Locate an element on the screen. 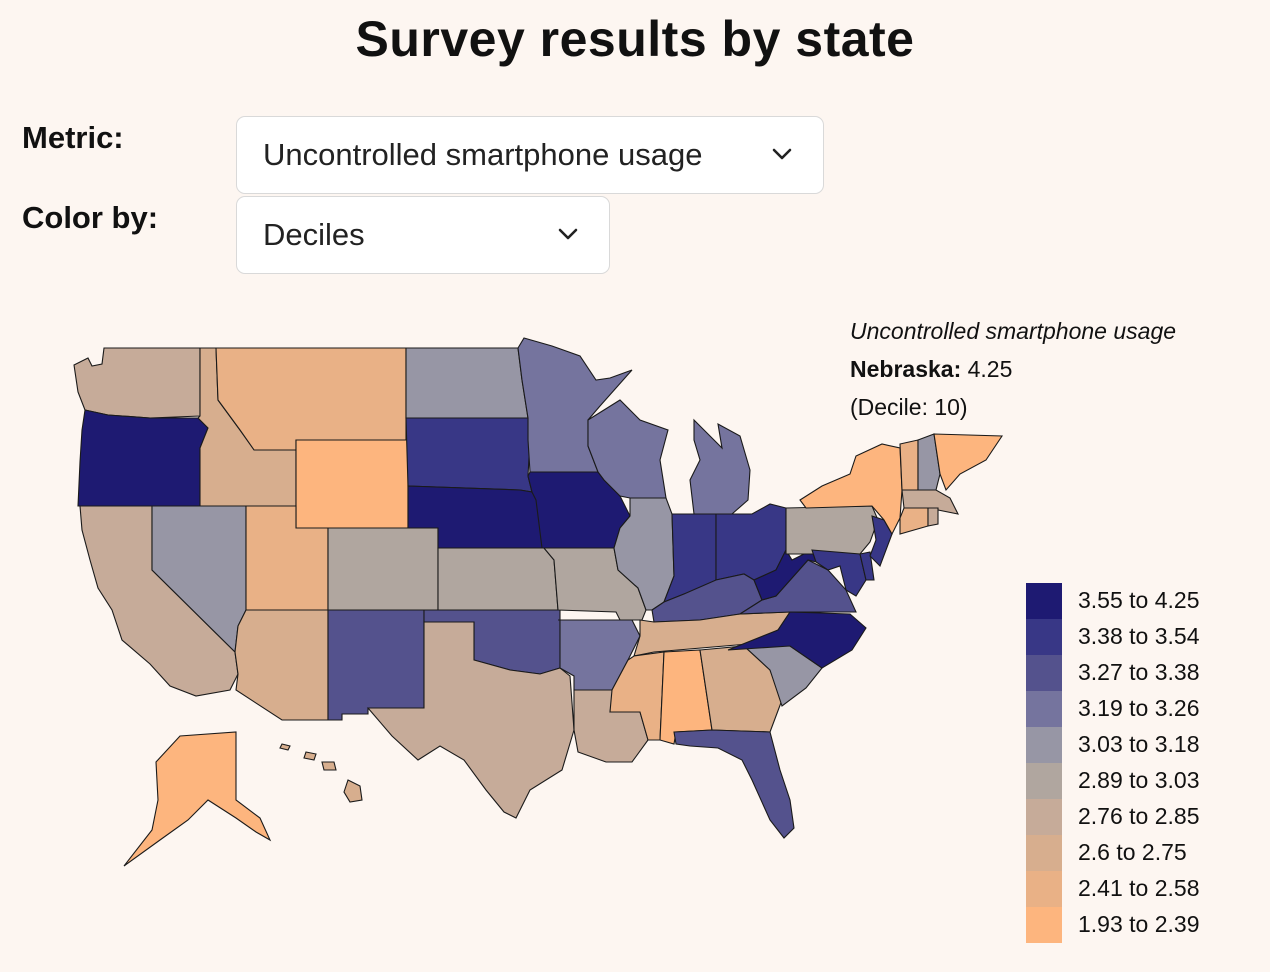 The width and height of the screenshot is (1270, 972). metric-select: Uncontrolled smartphone usage is located at coordinates (530, 155).